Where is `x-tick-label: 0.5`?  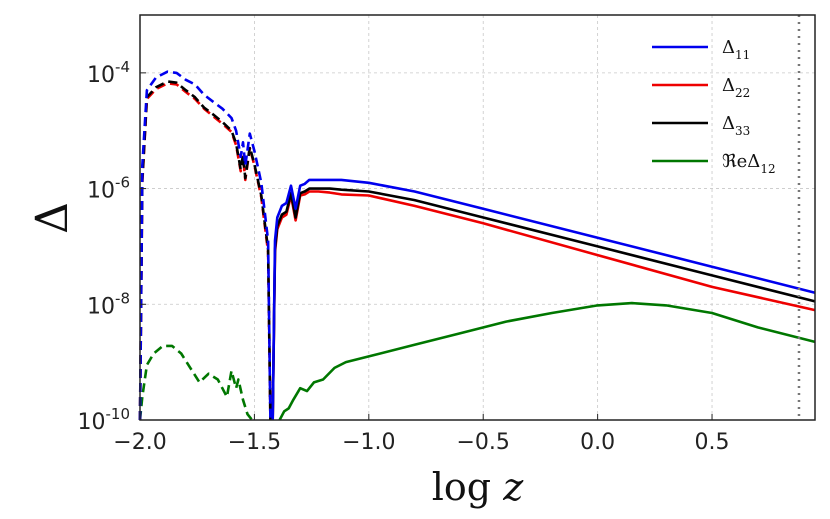
x-tick-label: 0.5 is located at coordinates (712, 442).